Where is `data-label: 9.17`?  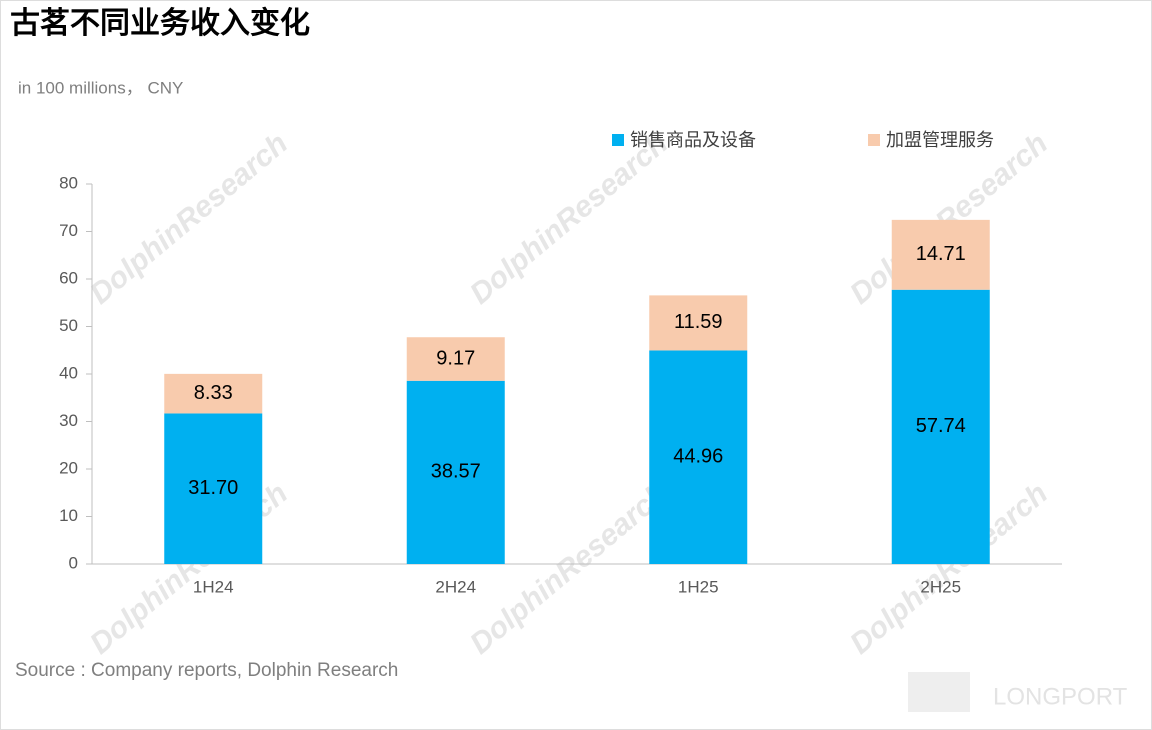 data-label: 9.17 is located at coordinates (455, 358).